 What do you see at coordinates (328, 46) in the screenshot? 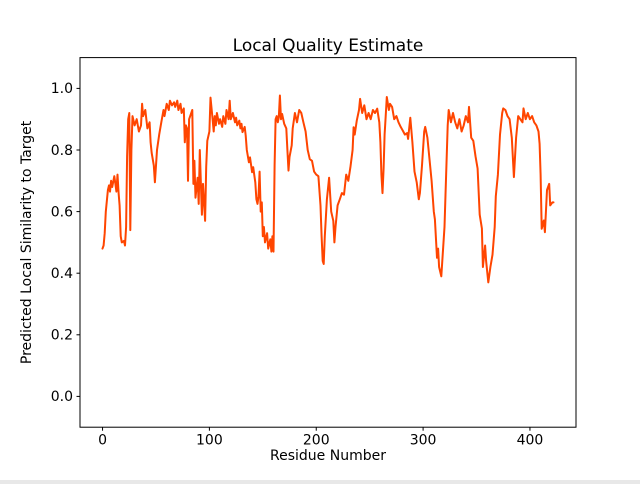
I see `chart-title: Local Quality Estimate` at bounding box center [328, 46].